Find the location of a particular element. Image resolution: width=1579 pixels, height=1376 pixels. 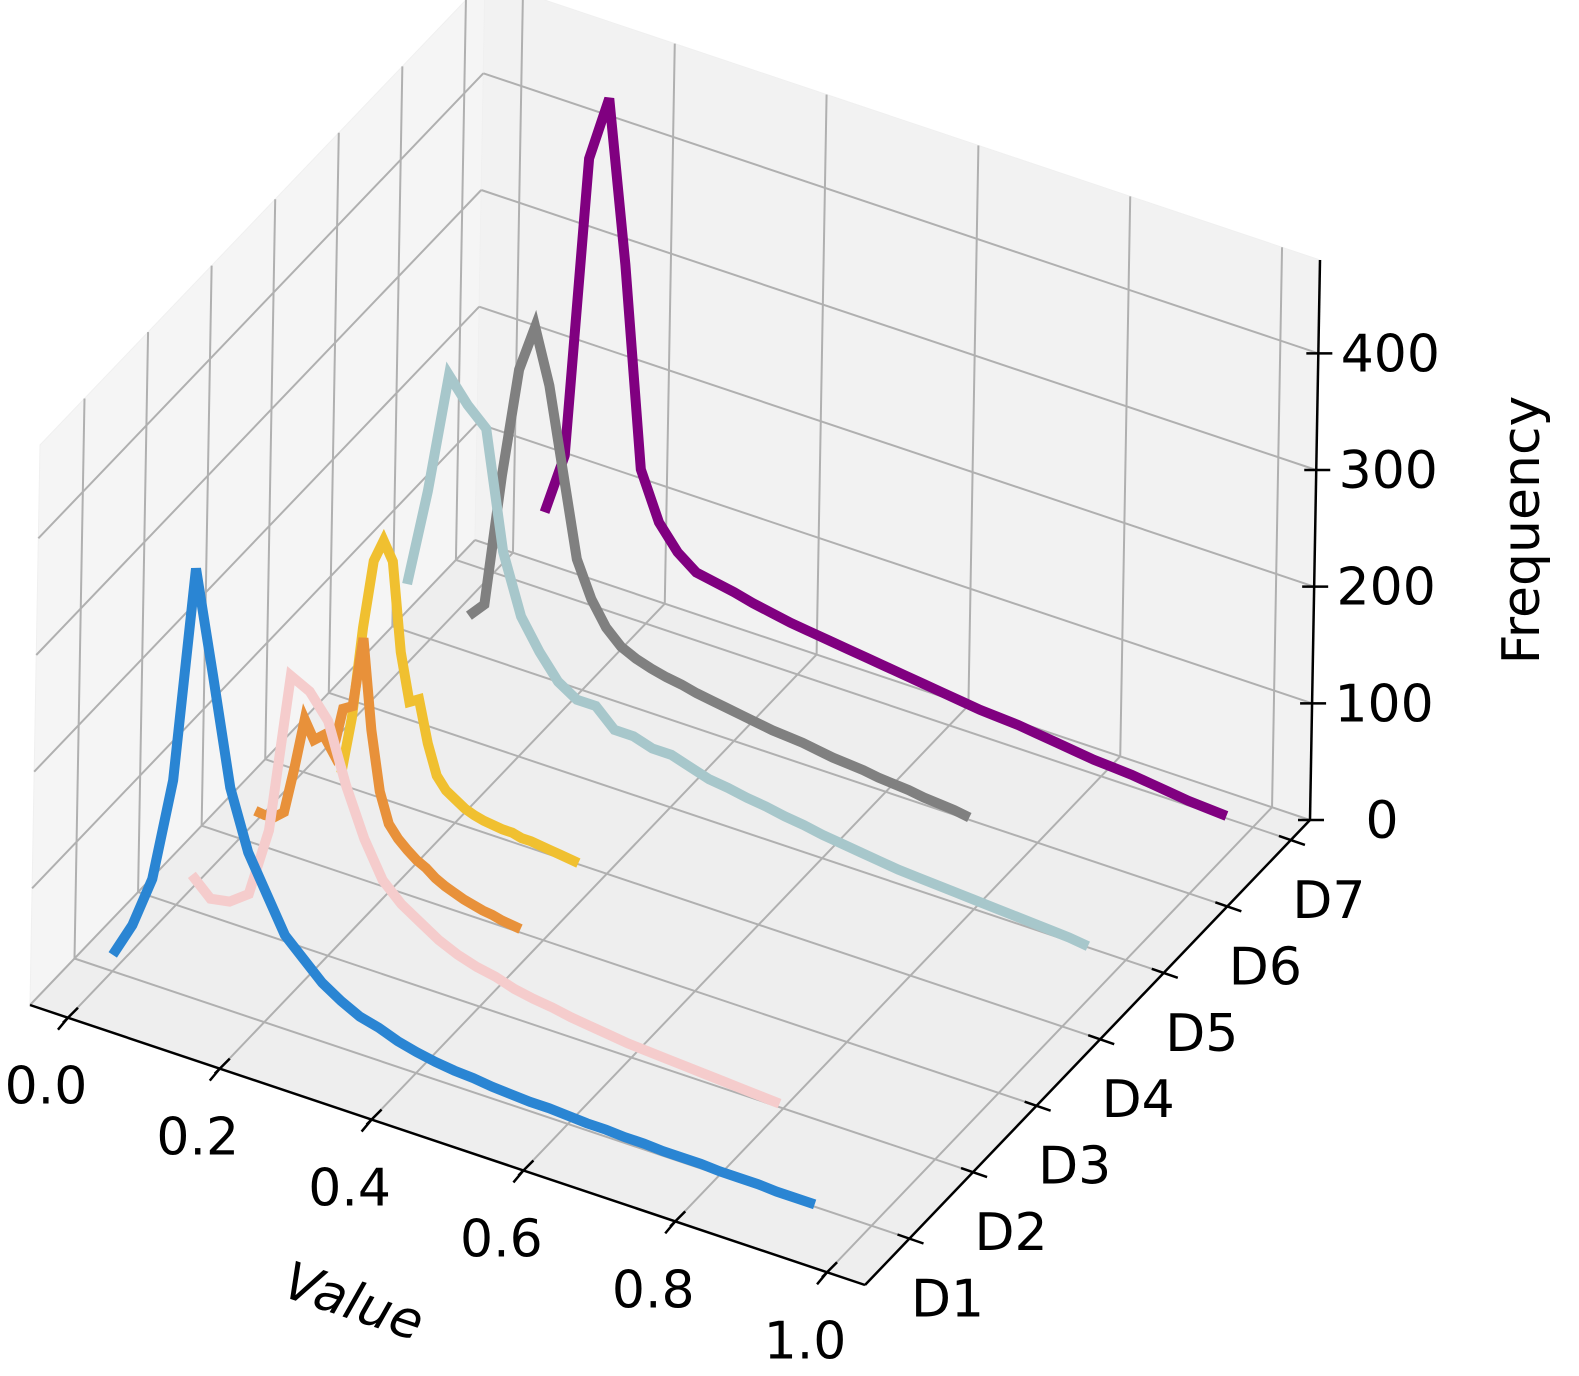

z-tick-label: 200 is located at coordinates (1386, 588).